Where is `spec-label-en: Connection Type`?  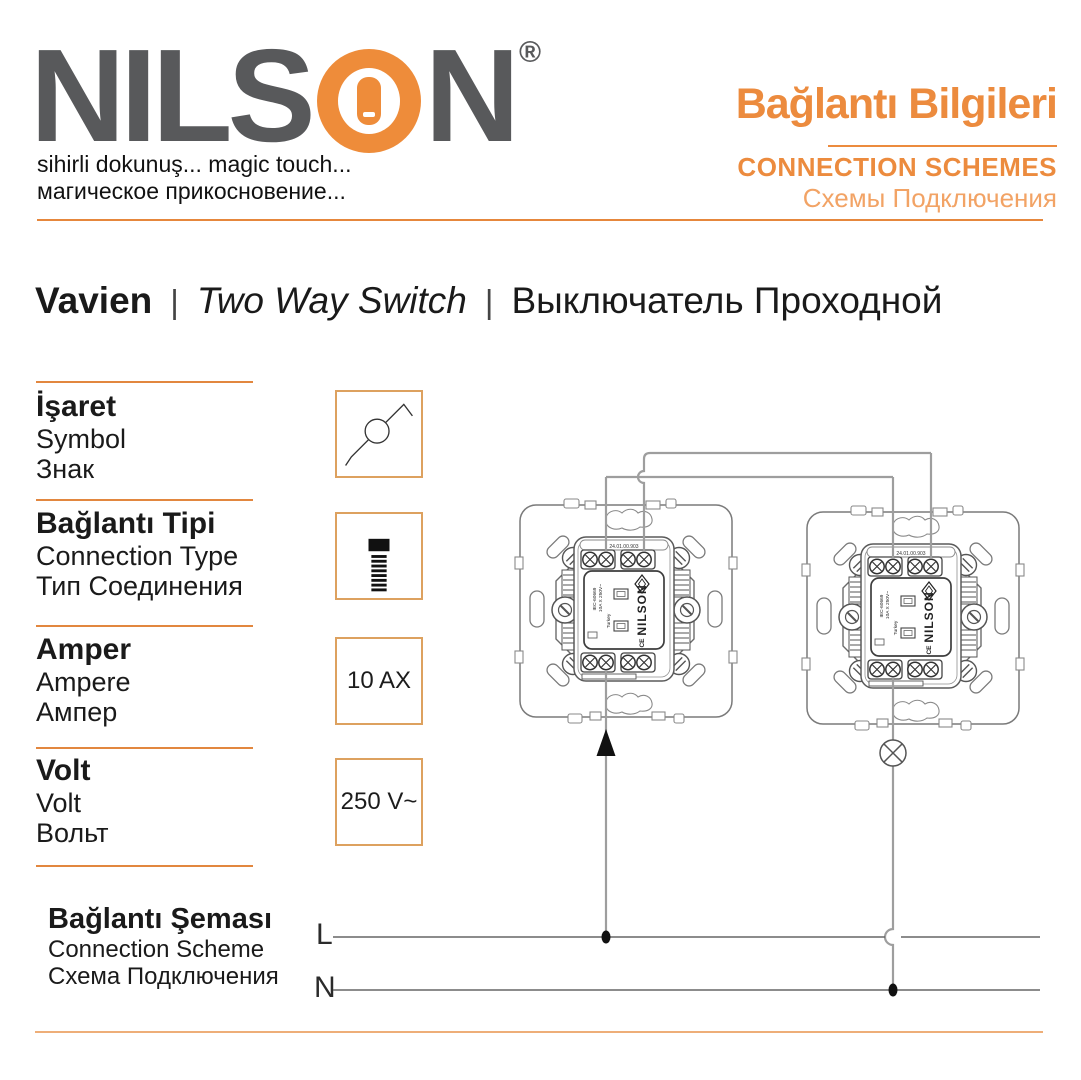 spec-label-en: Connection Type is located at coordinates (137, 556).